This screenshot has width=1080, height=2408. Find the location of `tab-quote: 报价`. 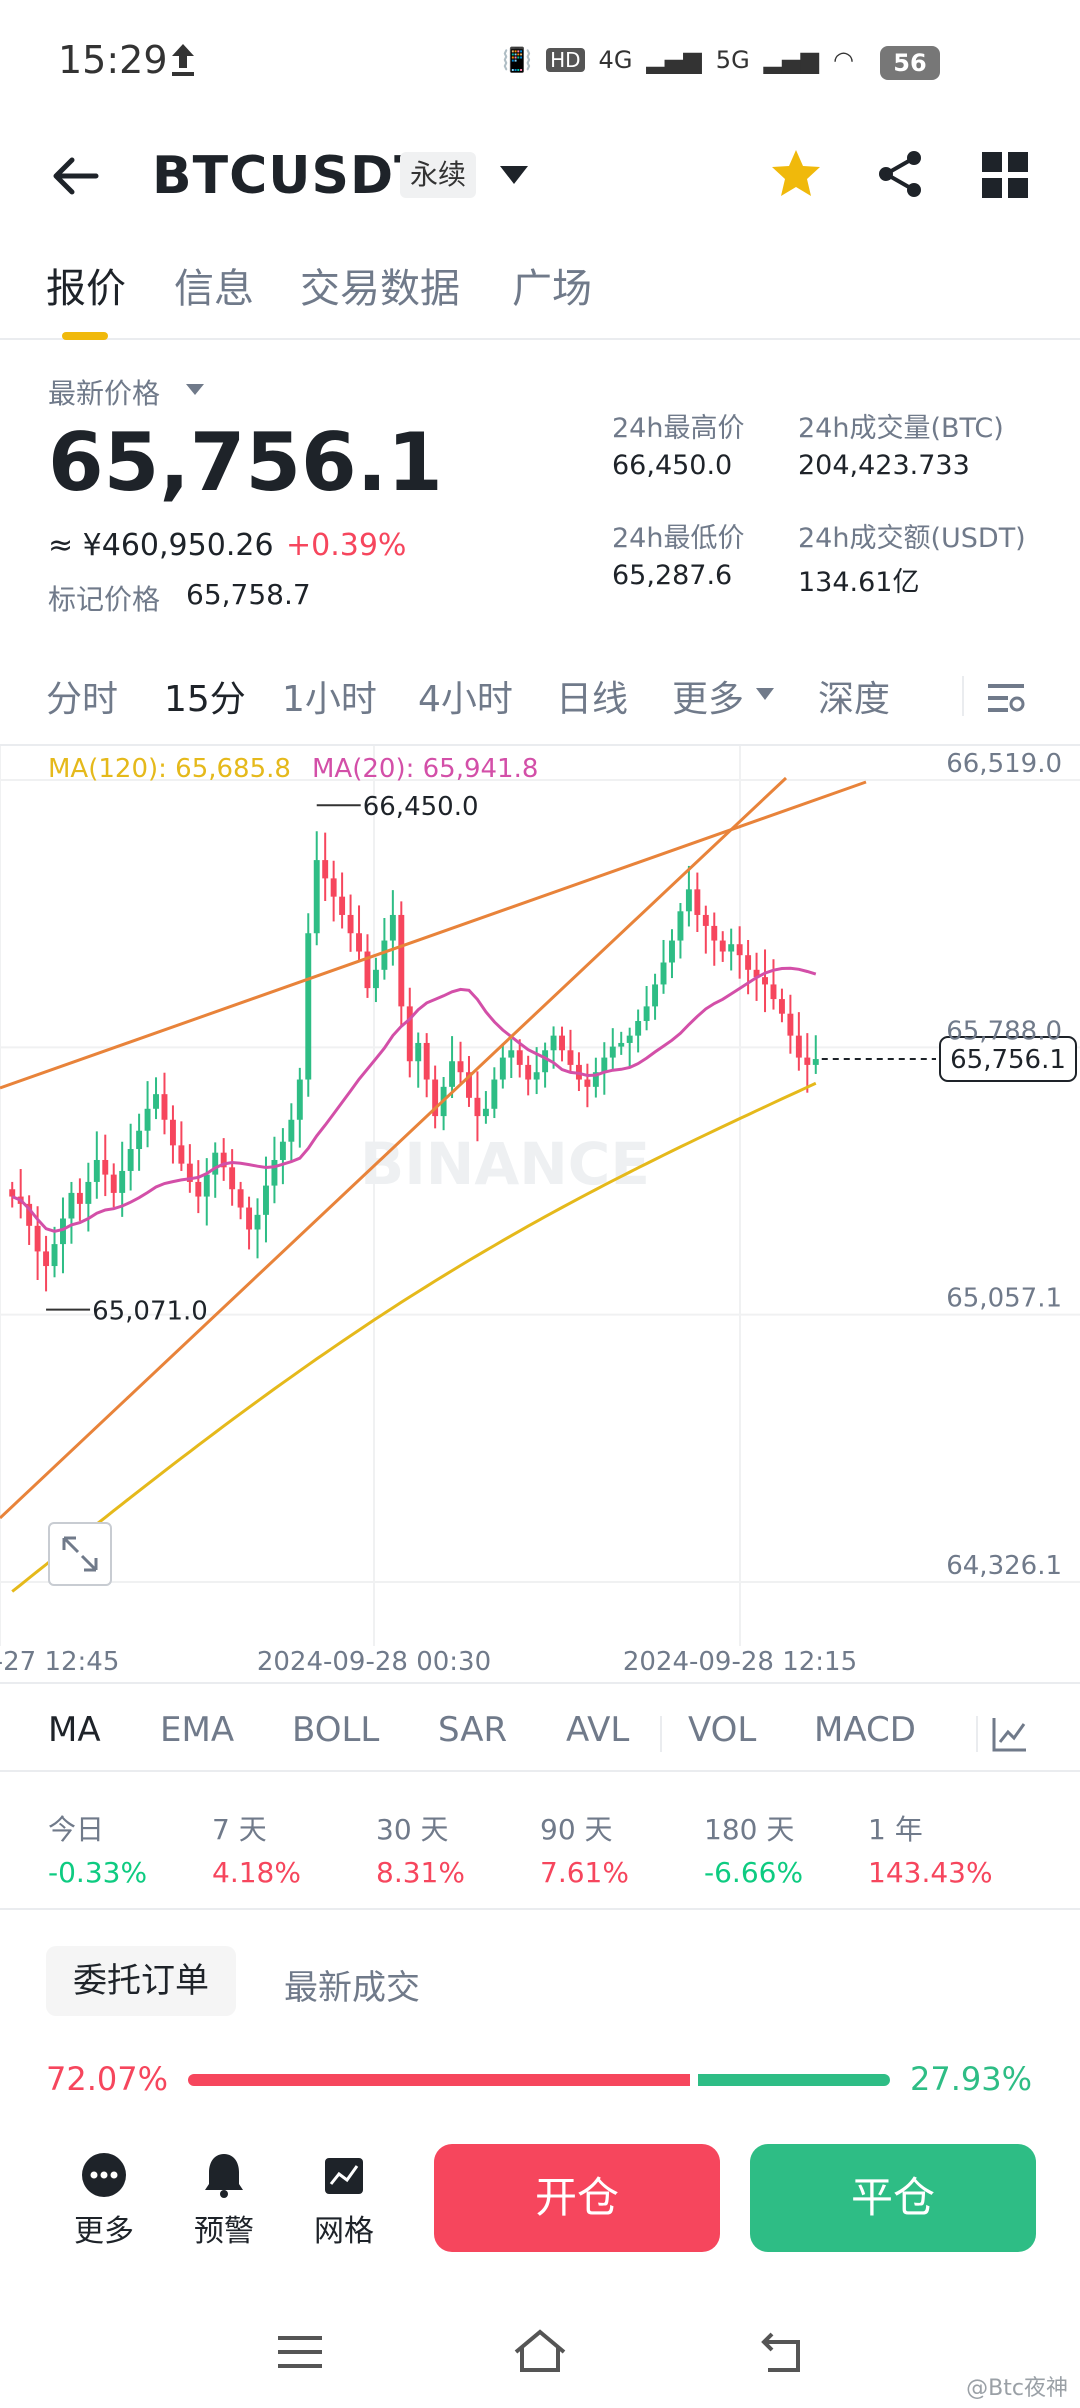

tab-quote: 报价 is located at coordinates (86, 289).